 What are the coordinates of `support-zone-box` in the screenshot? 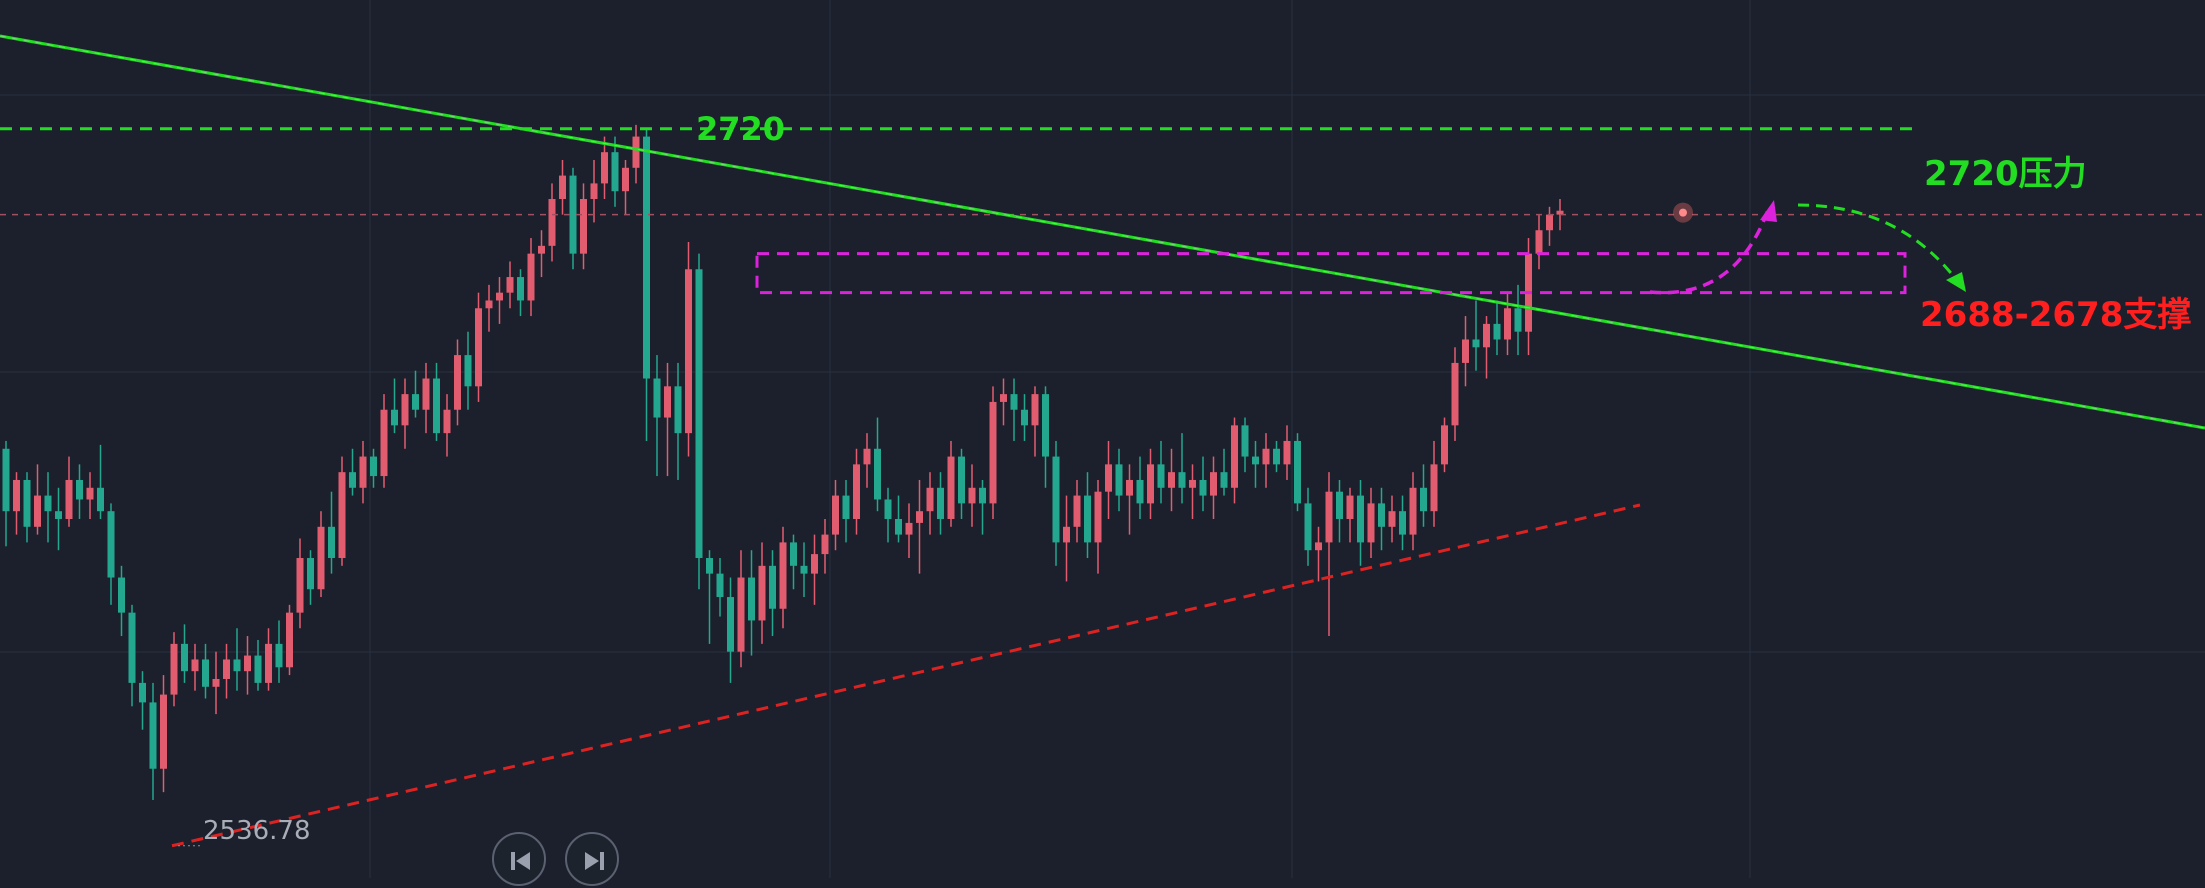 It's located at (1331, 273).